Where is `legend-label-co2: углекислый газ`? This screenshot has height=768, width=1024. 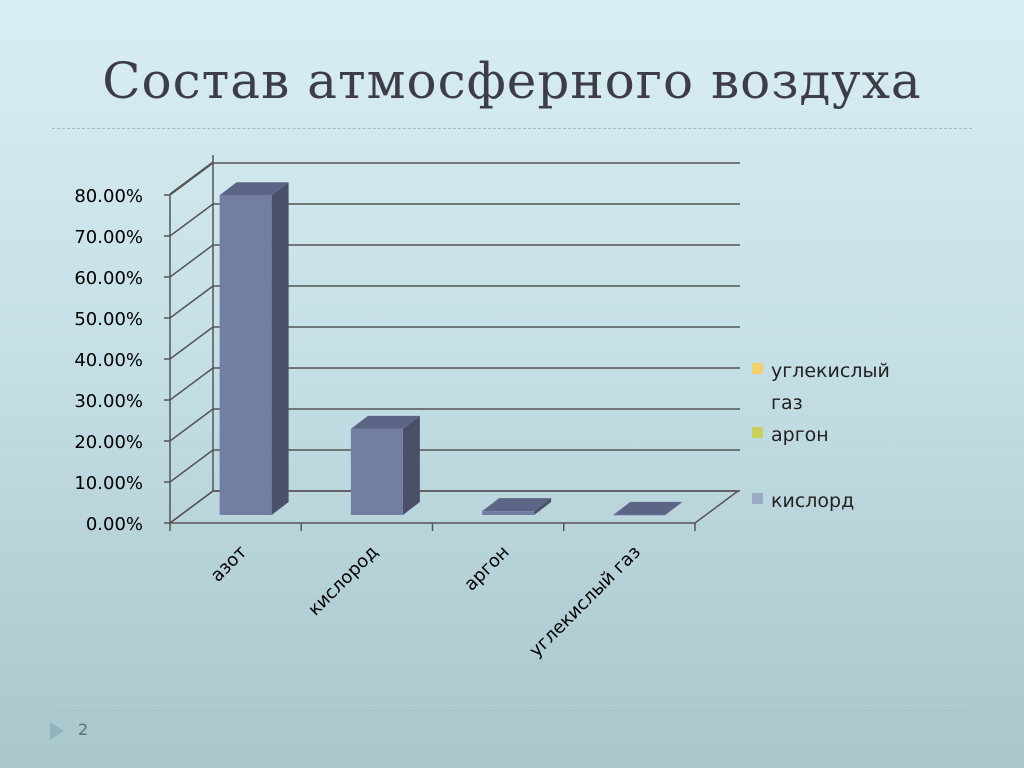 legend-label-co2: углекислый газ is located at coordinates (830, 387).